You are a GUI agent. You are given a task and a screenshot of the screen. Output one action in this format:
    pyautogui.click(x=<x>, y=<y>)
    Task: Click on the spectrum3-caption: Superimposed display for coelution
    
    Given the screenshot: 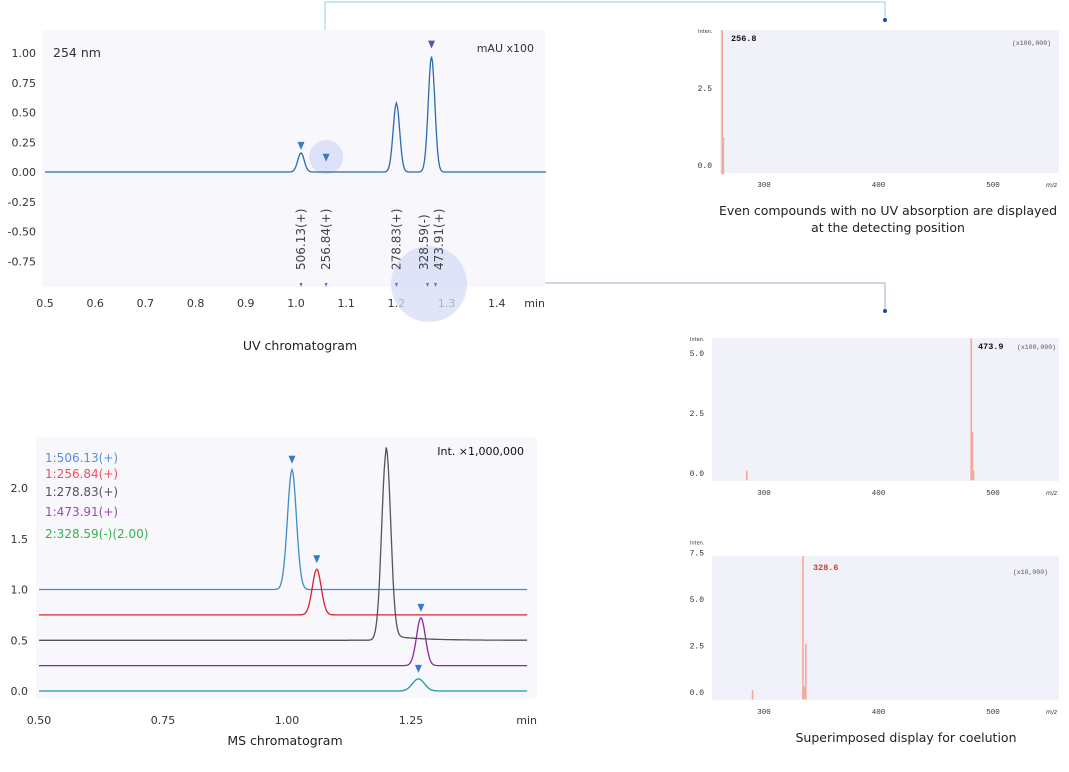 What is the action you would take?
    pyautogui.click(x=905, y=737)
    